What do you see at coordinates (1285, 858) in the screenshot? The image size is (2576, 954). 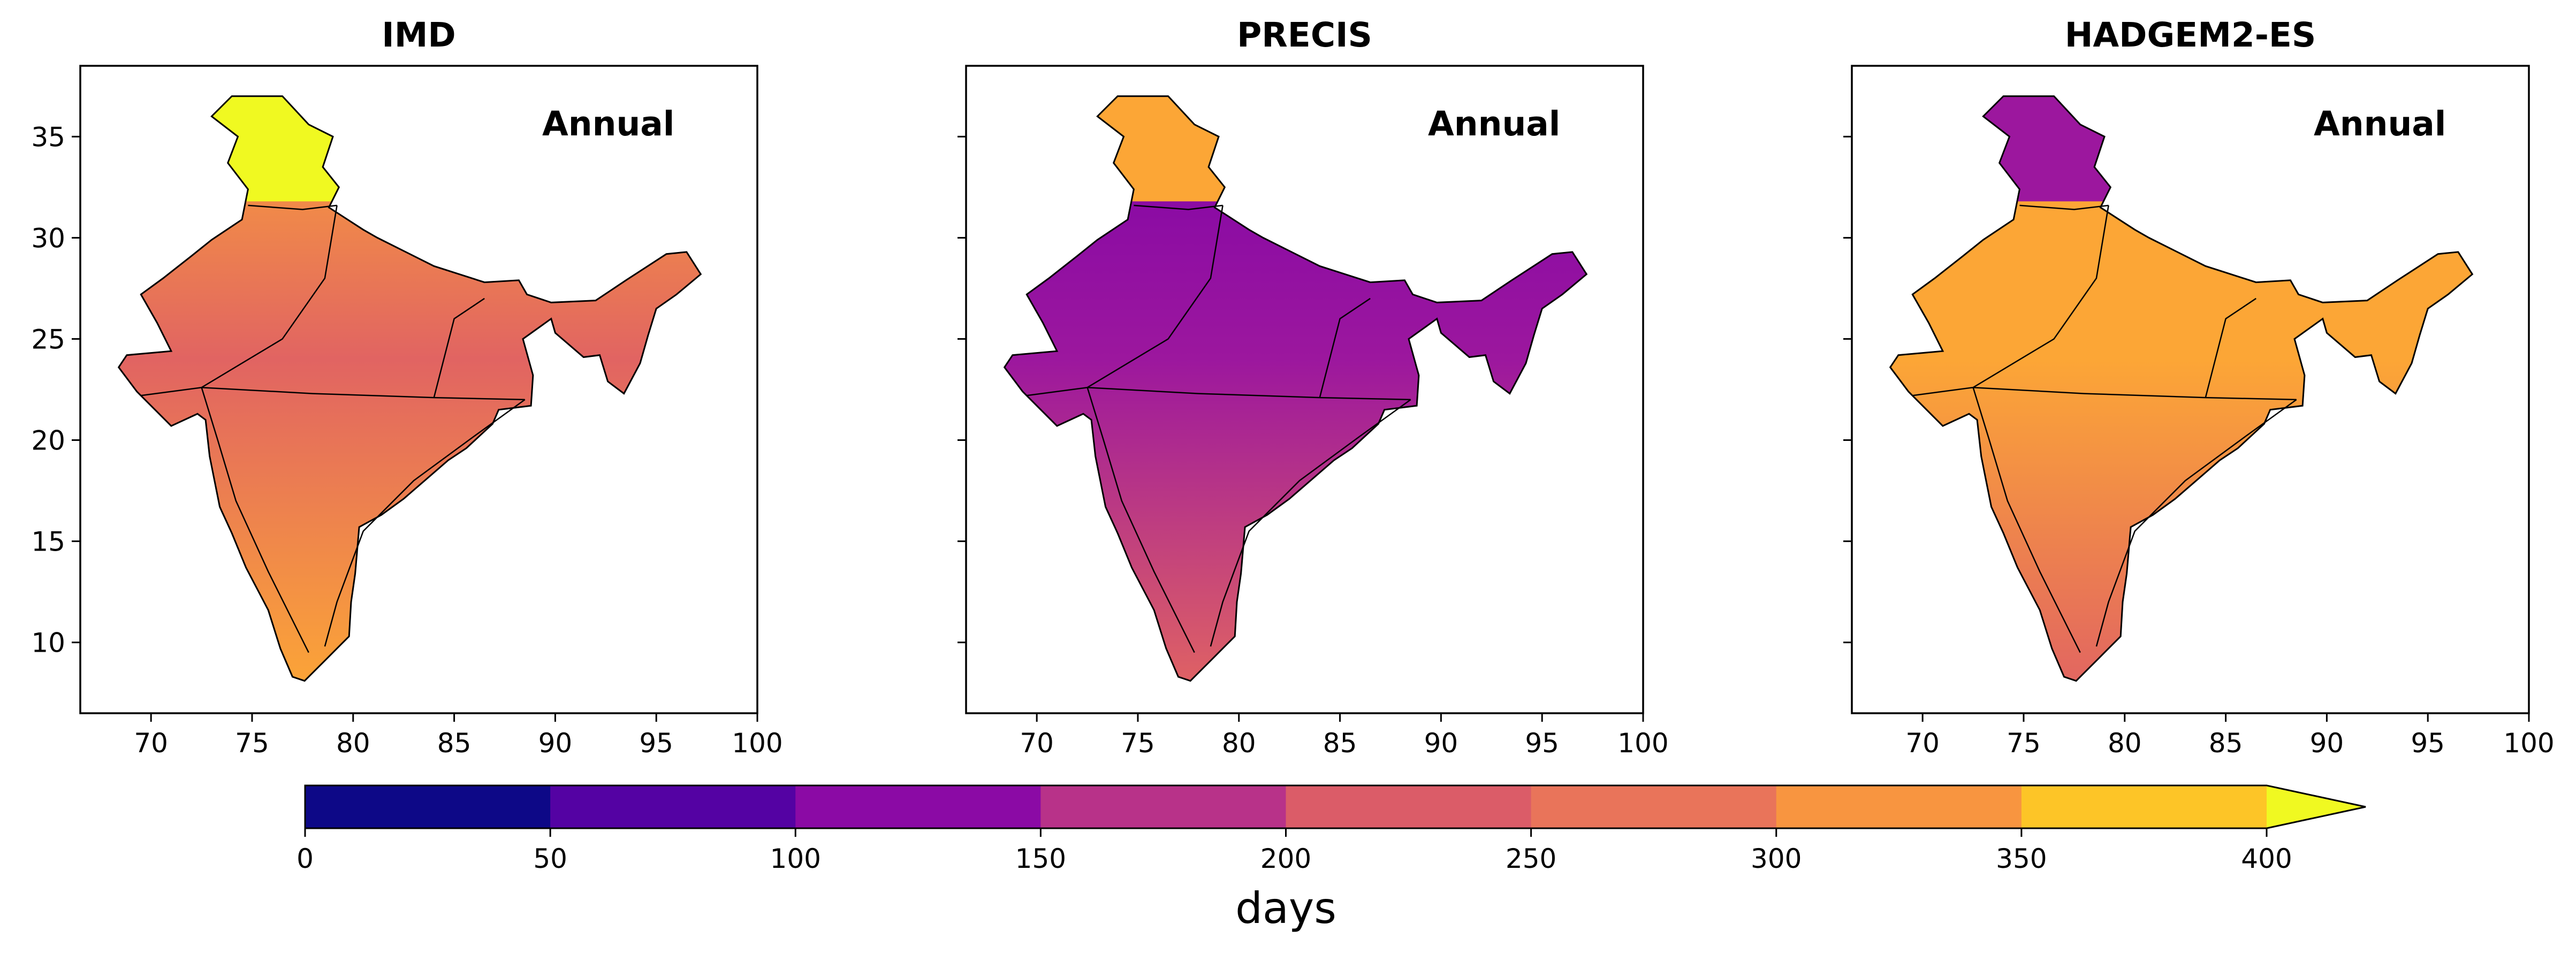 I see `colorbar-tick-label: 200` at bounding box center [1285, 858].